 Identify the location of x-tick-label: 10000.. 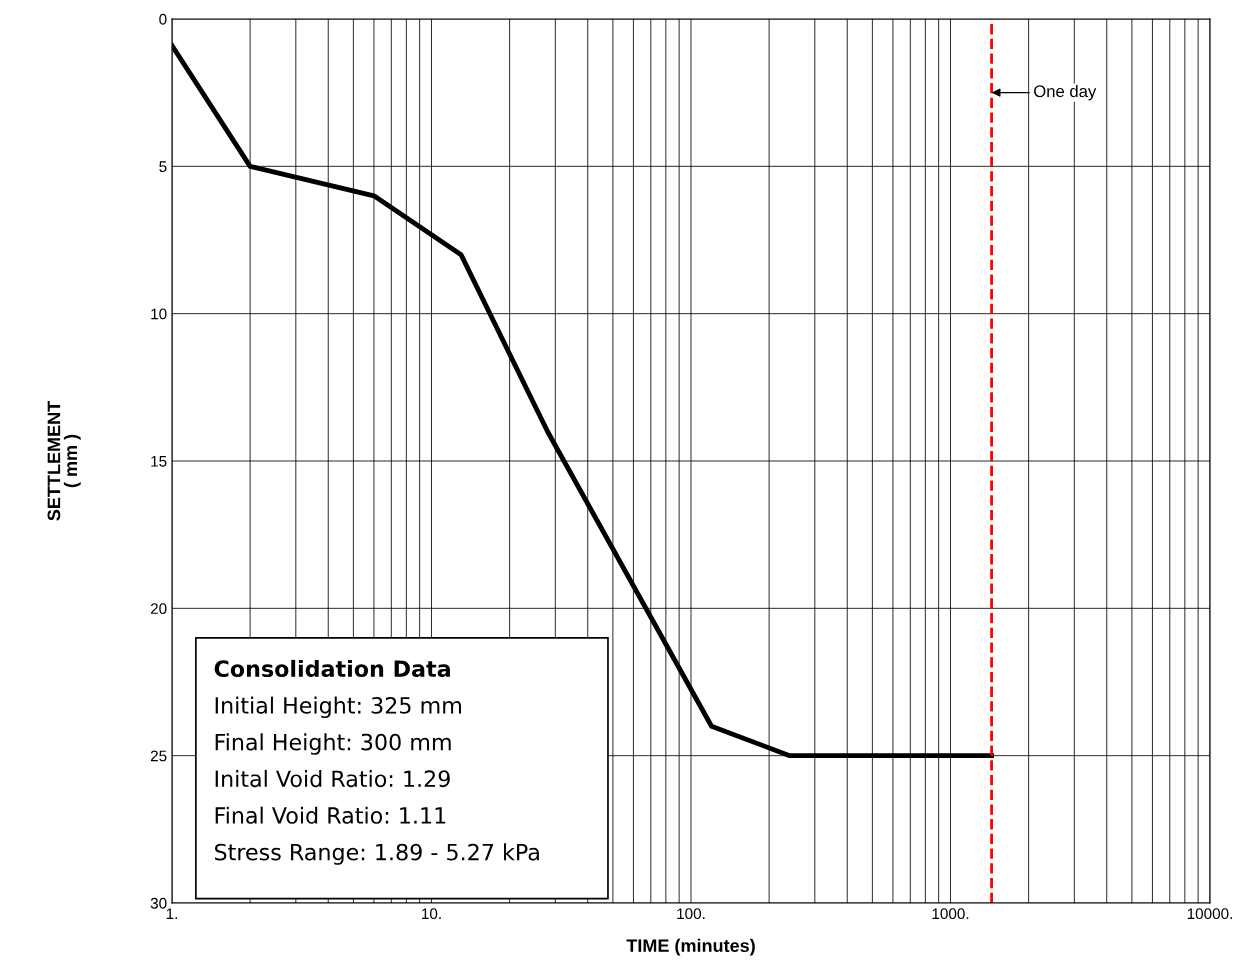
(1209, 914).